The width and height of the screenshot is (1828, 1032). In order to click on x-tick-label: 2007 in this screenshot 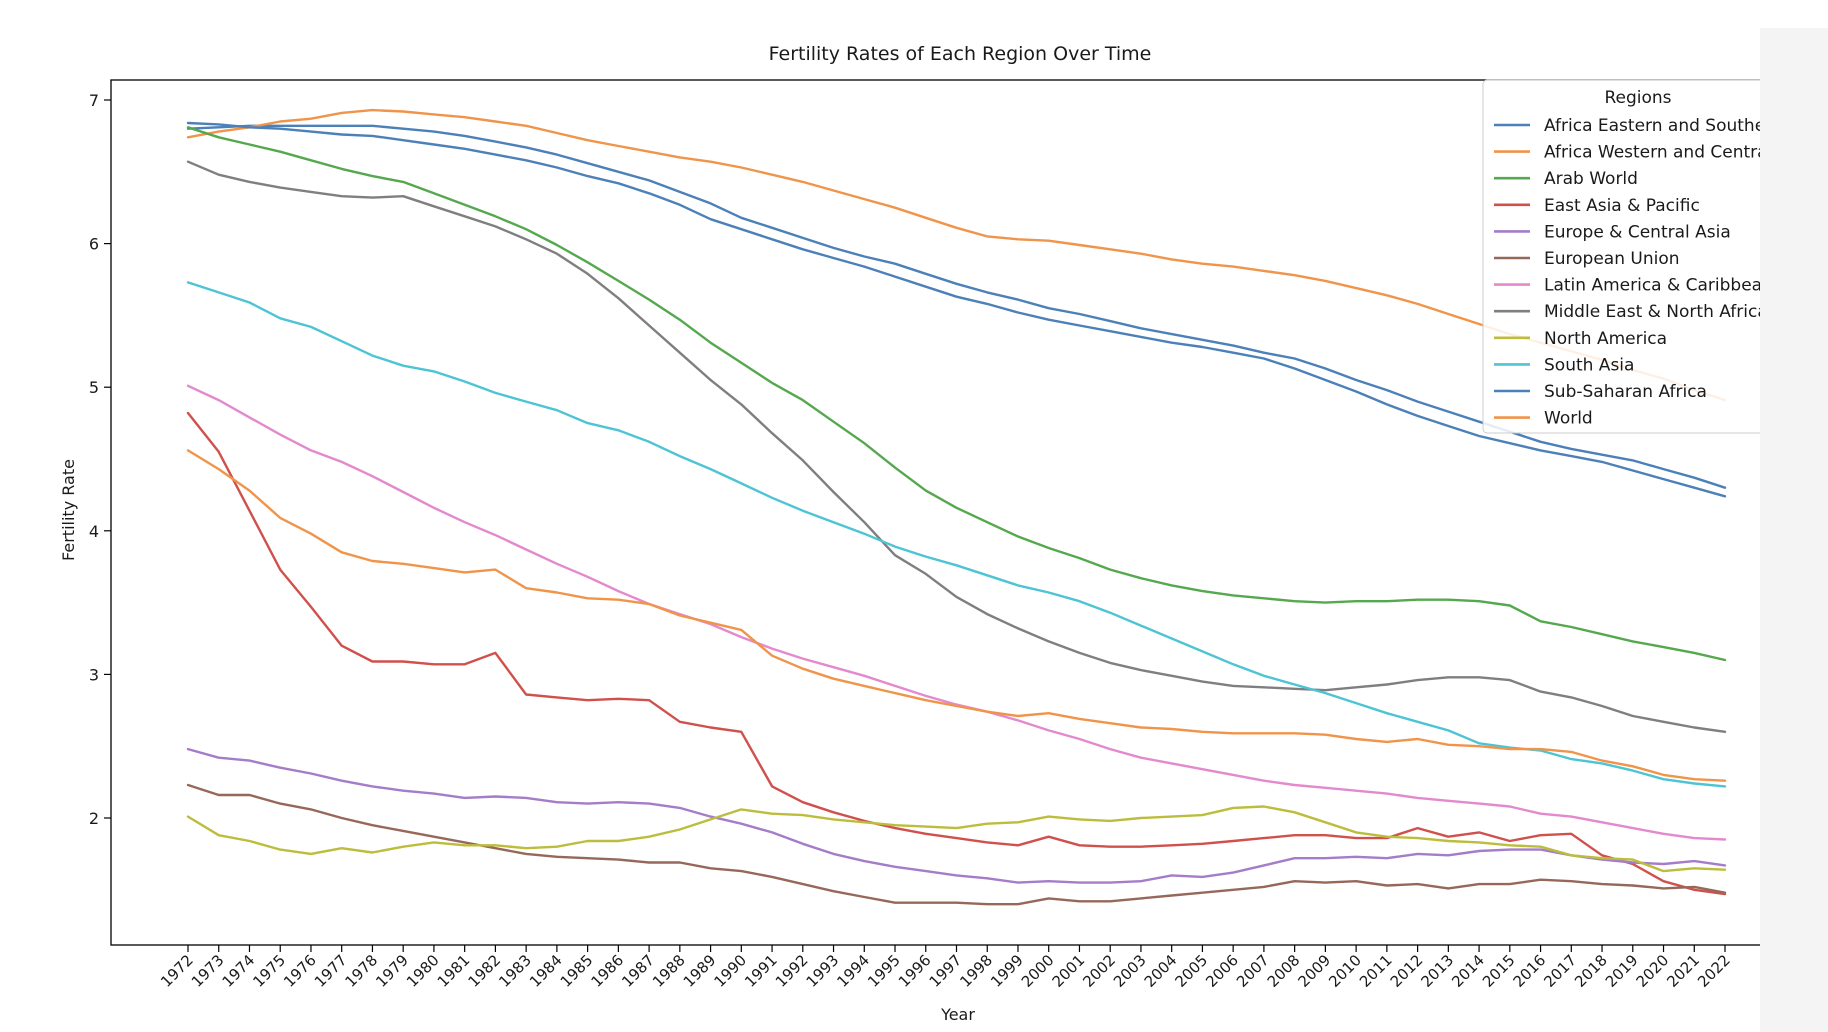, I will do `click(1253, 971)`.